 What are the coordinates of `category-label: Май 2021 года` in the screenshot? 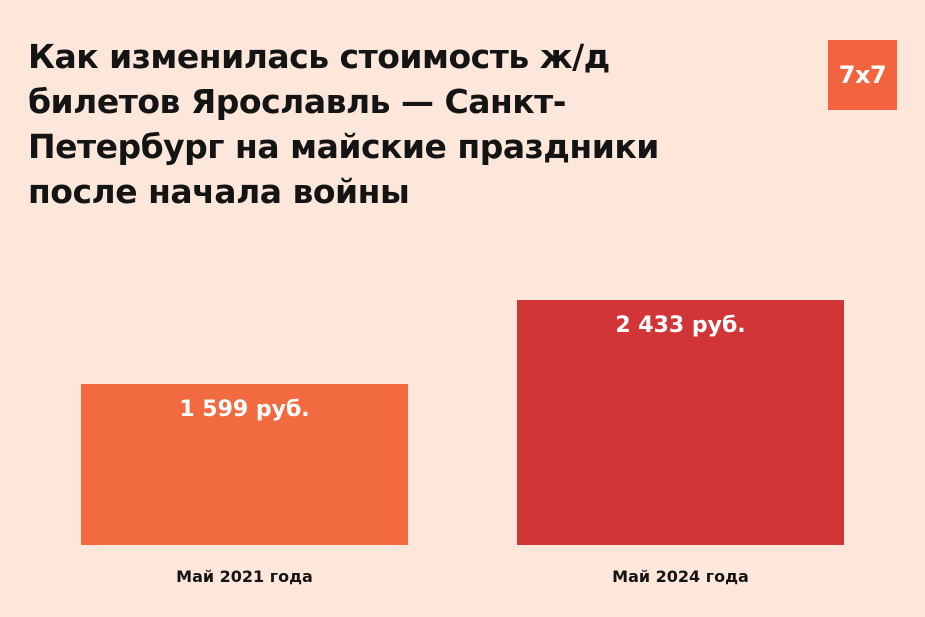 It's located at (244, 576).